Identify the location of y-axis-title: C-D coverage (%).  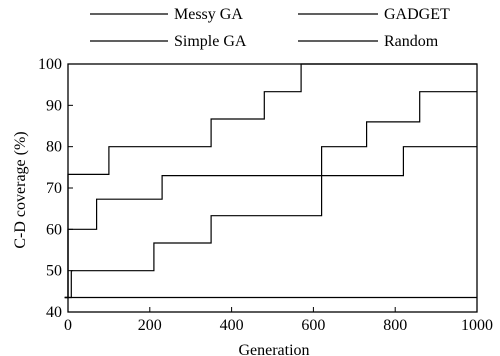
(20, 189).